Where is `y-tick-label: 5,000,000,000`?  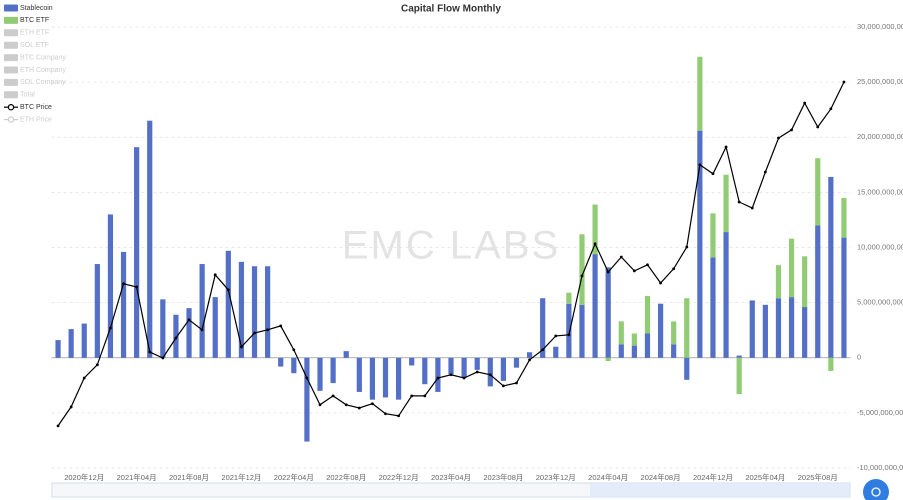
y-tick-label: 5,000,000,000 is located at coordinates (880, 302).